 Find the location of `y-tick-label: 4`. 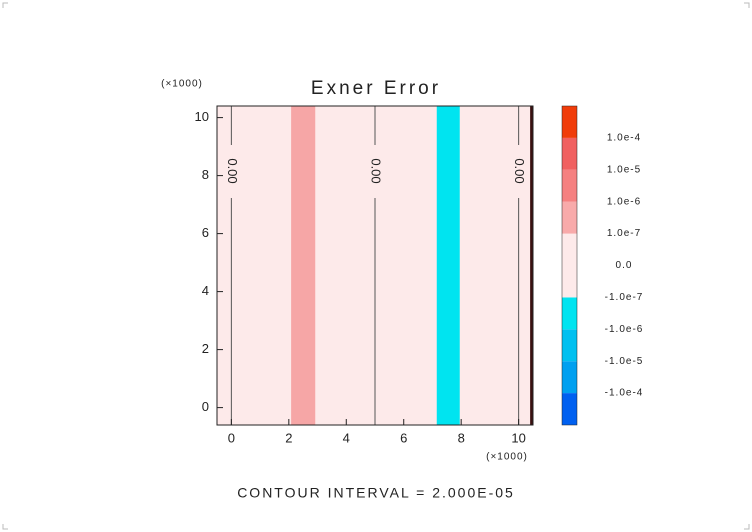

y-tick-label: 4 is located at coordinates (205, 290).